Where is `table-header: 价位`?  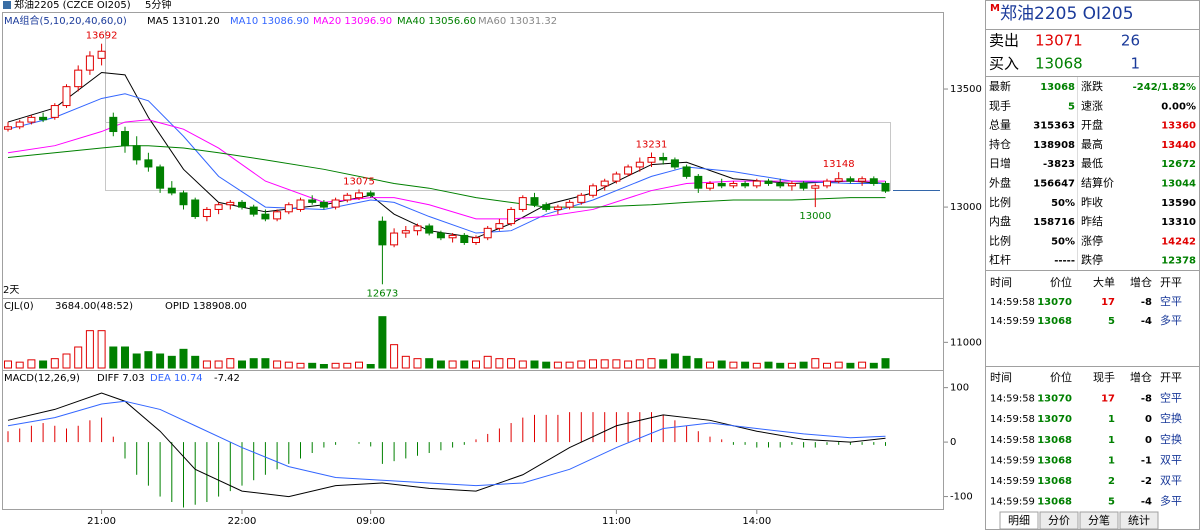 table-header: 价位 is located at coordinates (1061, 282).